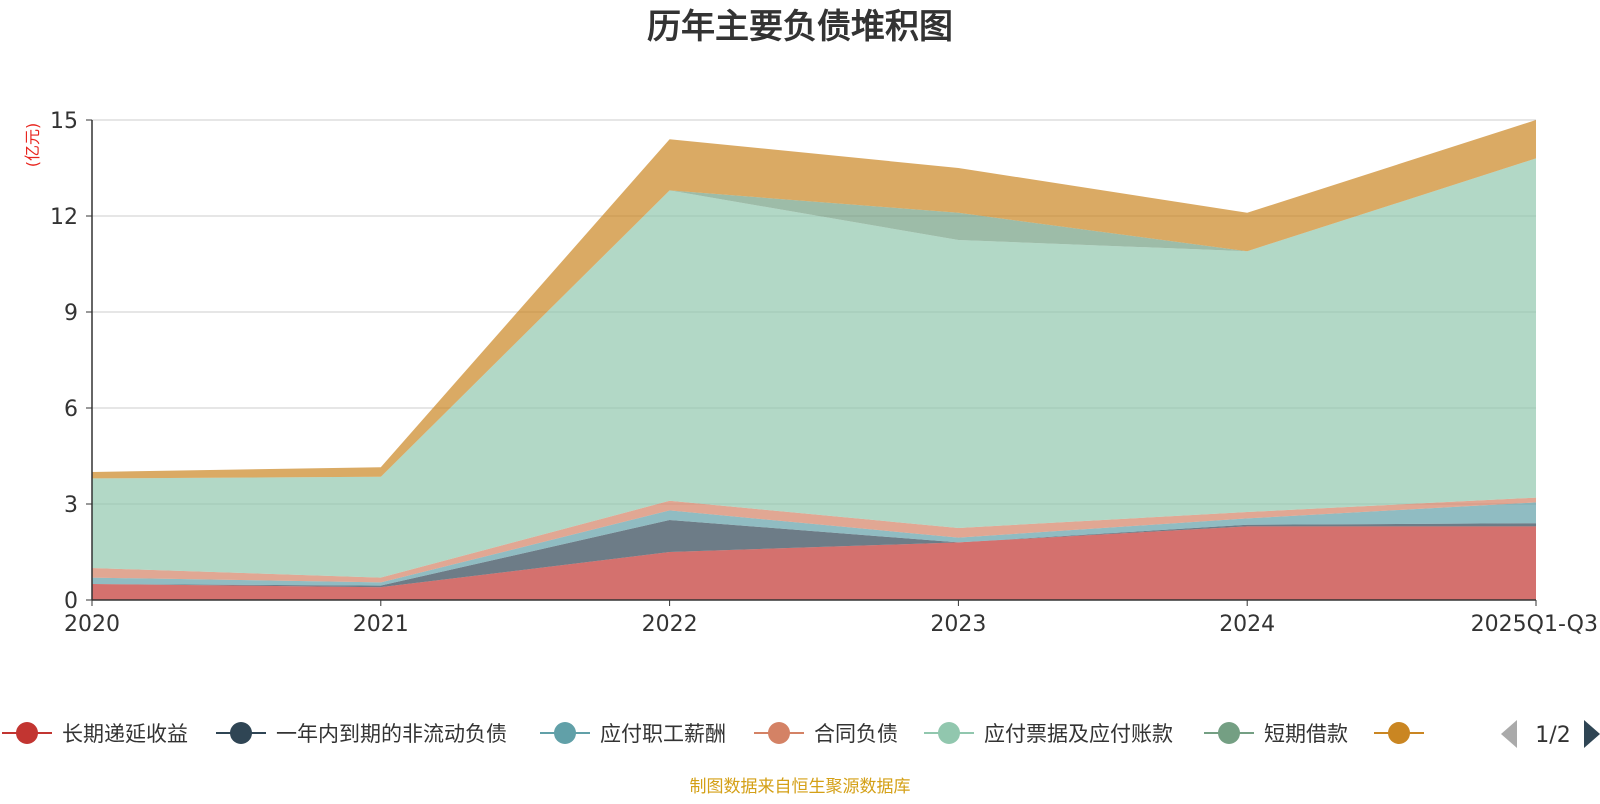  I want to click on x-tick-label: 2021, so click(381, 624).